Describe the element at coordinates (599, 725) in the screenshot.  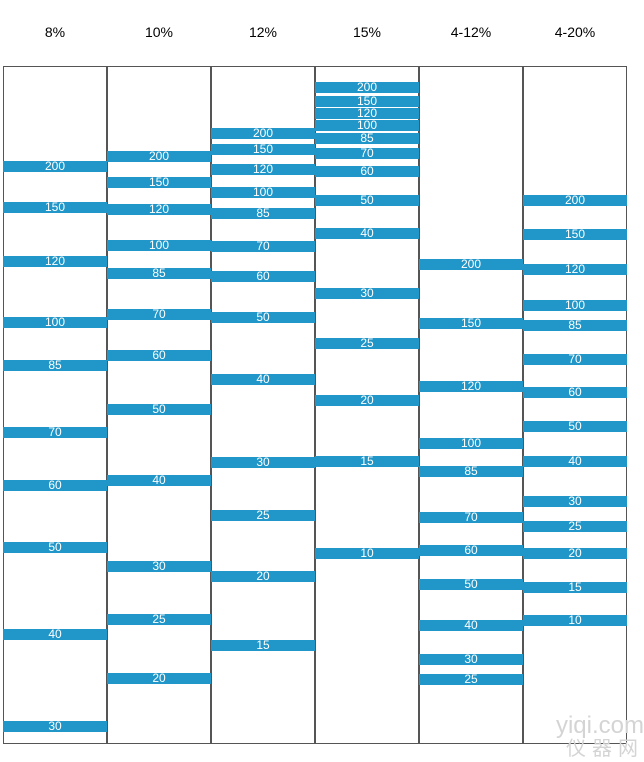
I see `watermark-domain: yiqi.com` at that location.